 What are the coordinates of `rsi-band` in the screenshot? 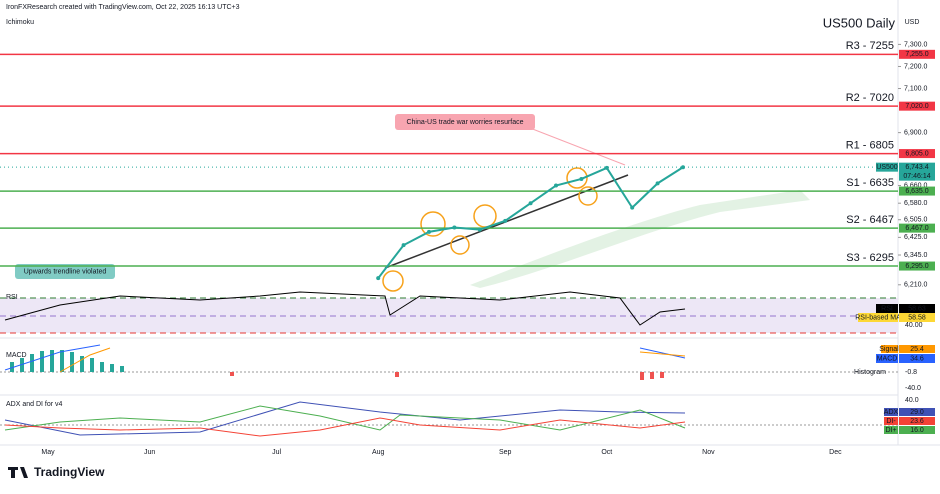 It's located at (449, 315).